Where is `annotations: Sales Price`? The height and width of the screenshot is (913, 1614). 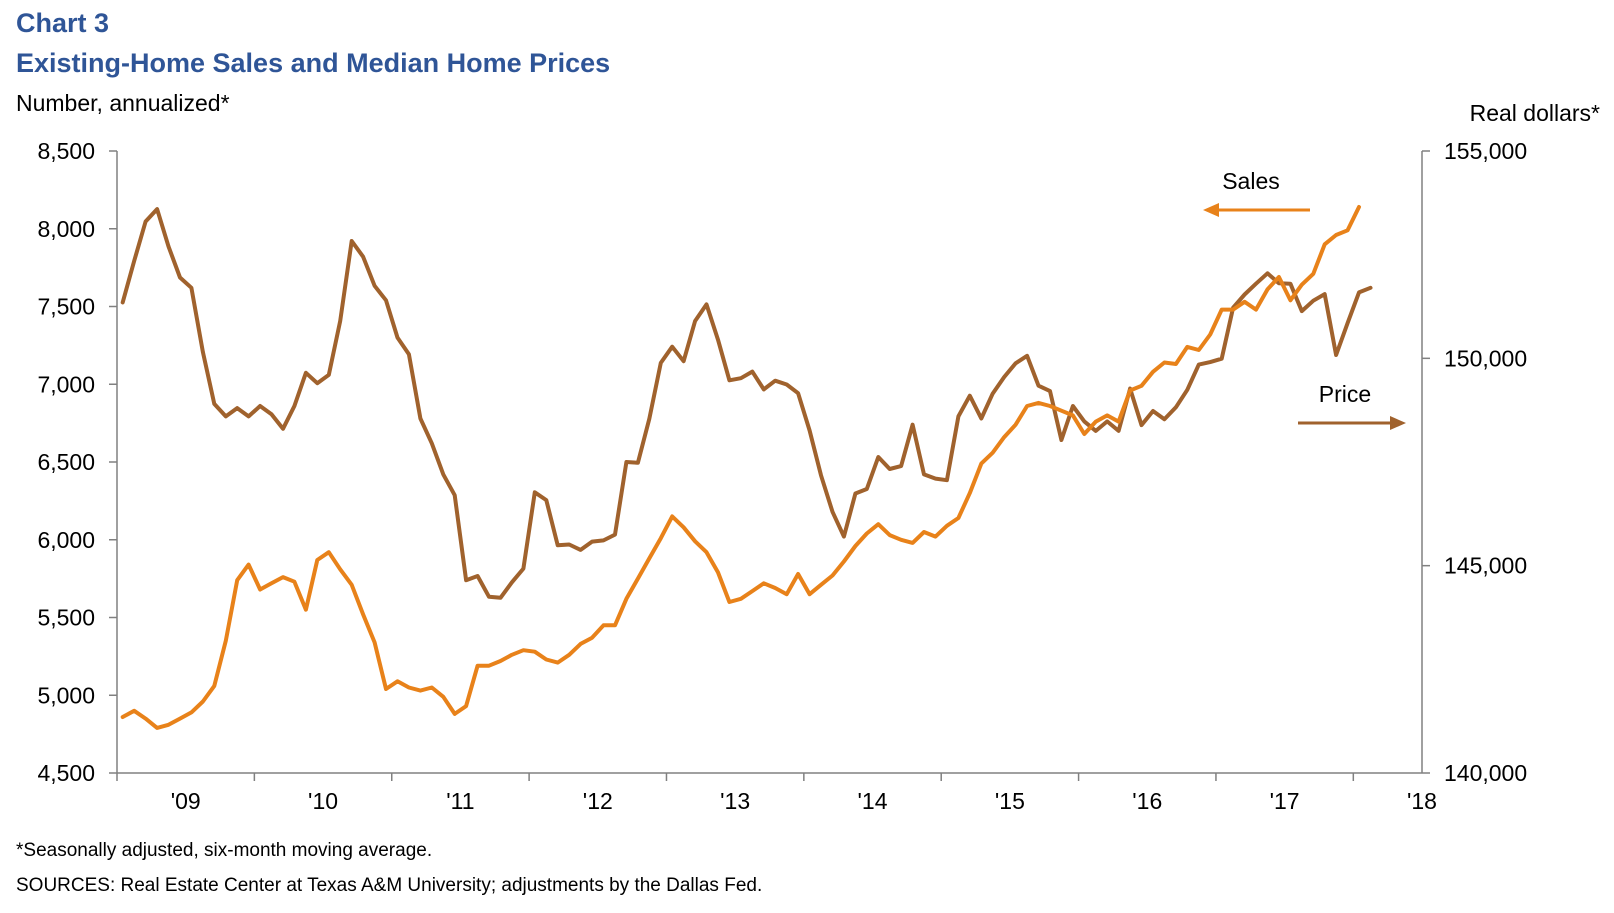
annotations: Sales Price is located at coordinates (1304, 299).